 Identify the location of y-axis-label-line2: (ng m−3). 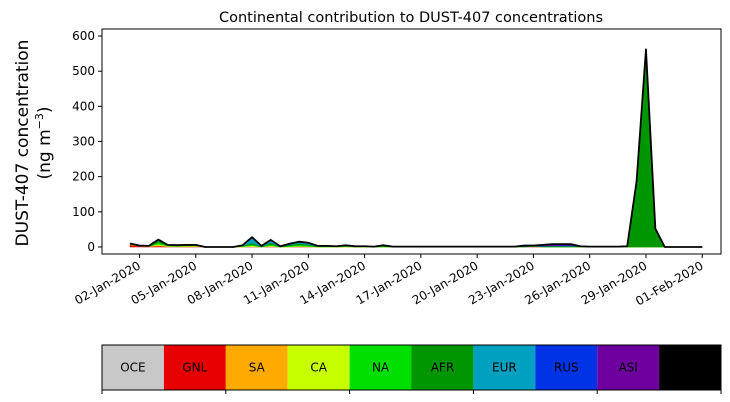
(44, 142).